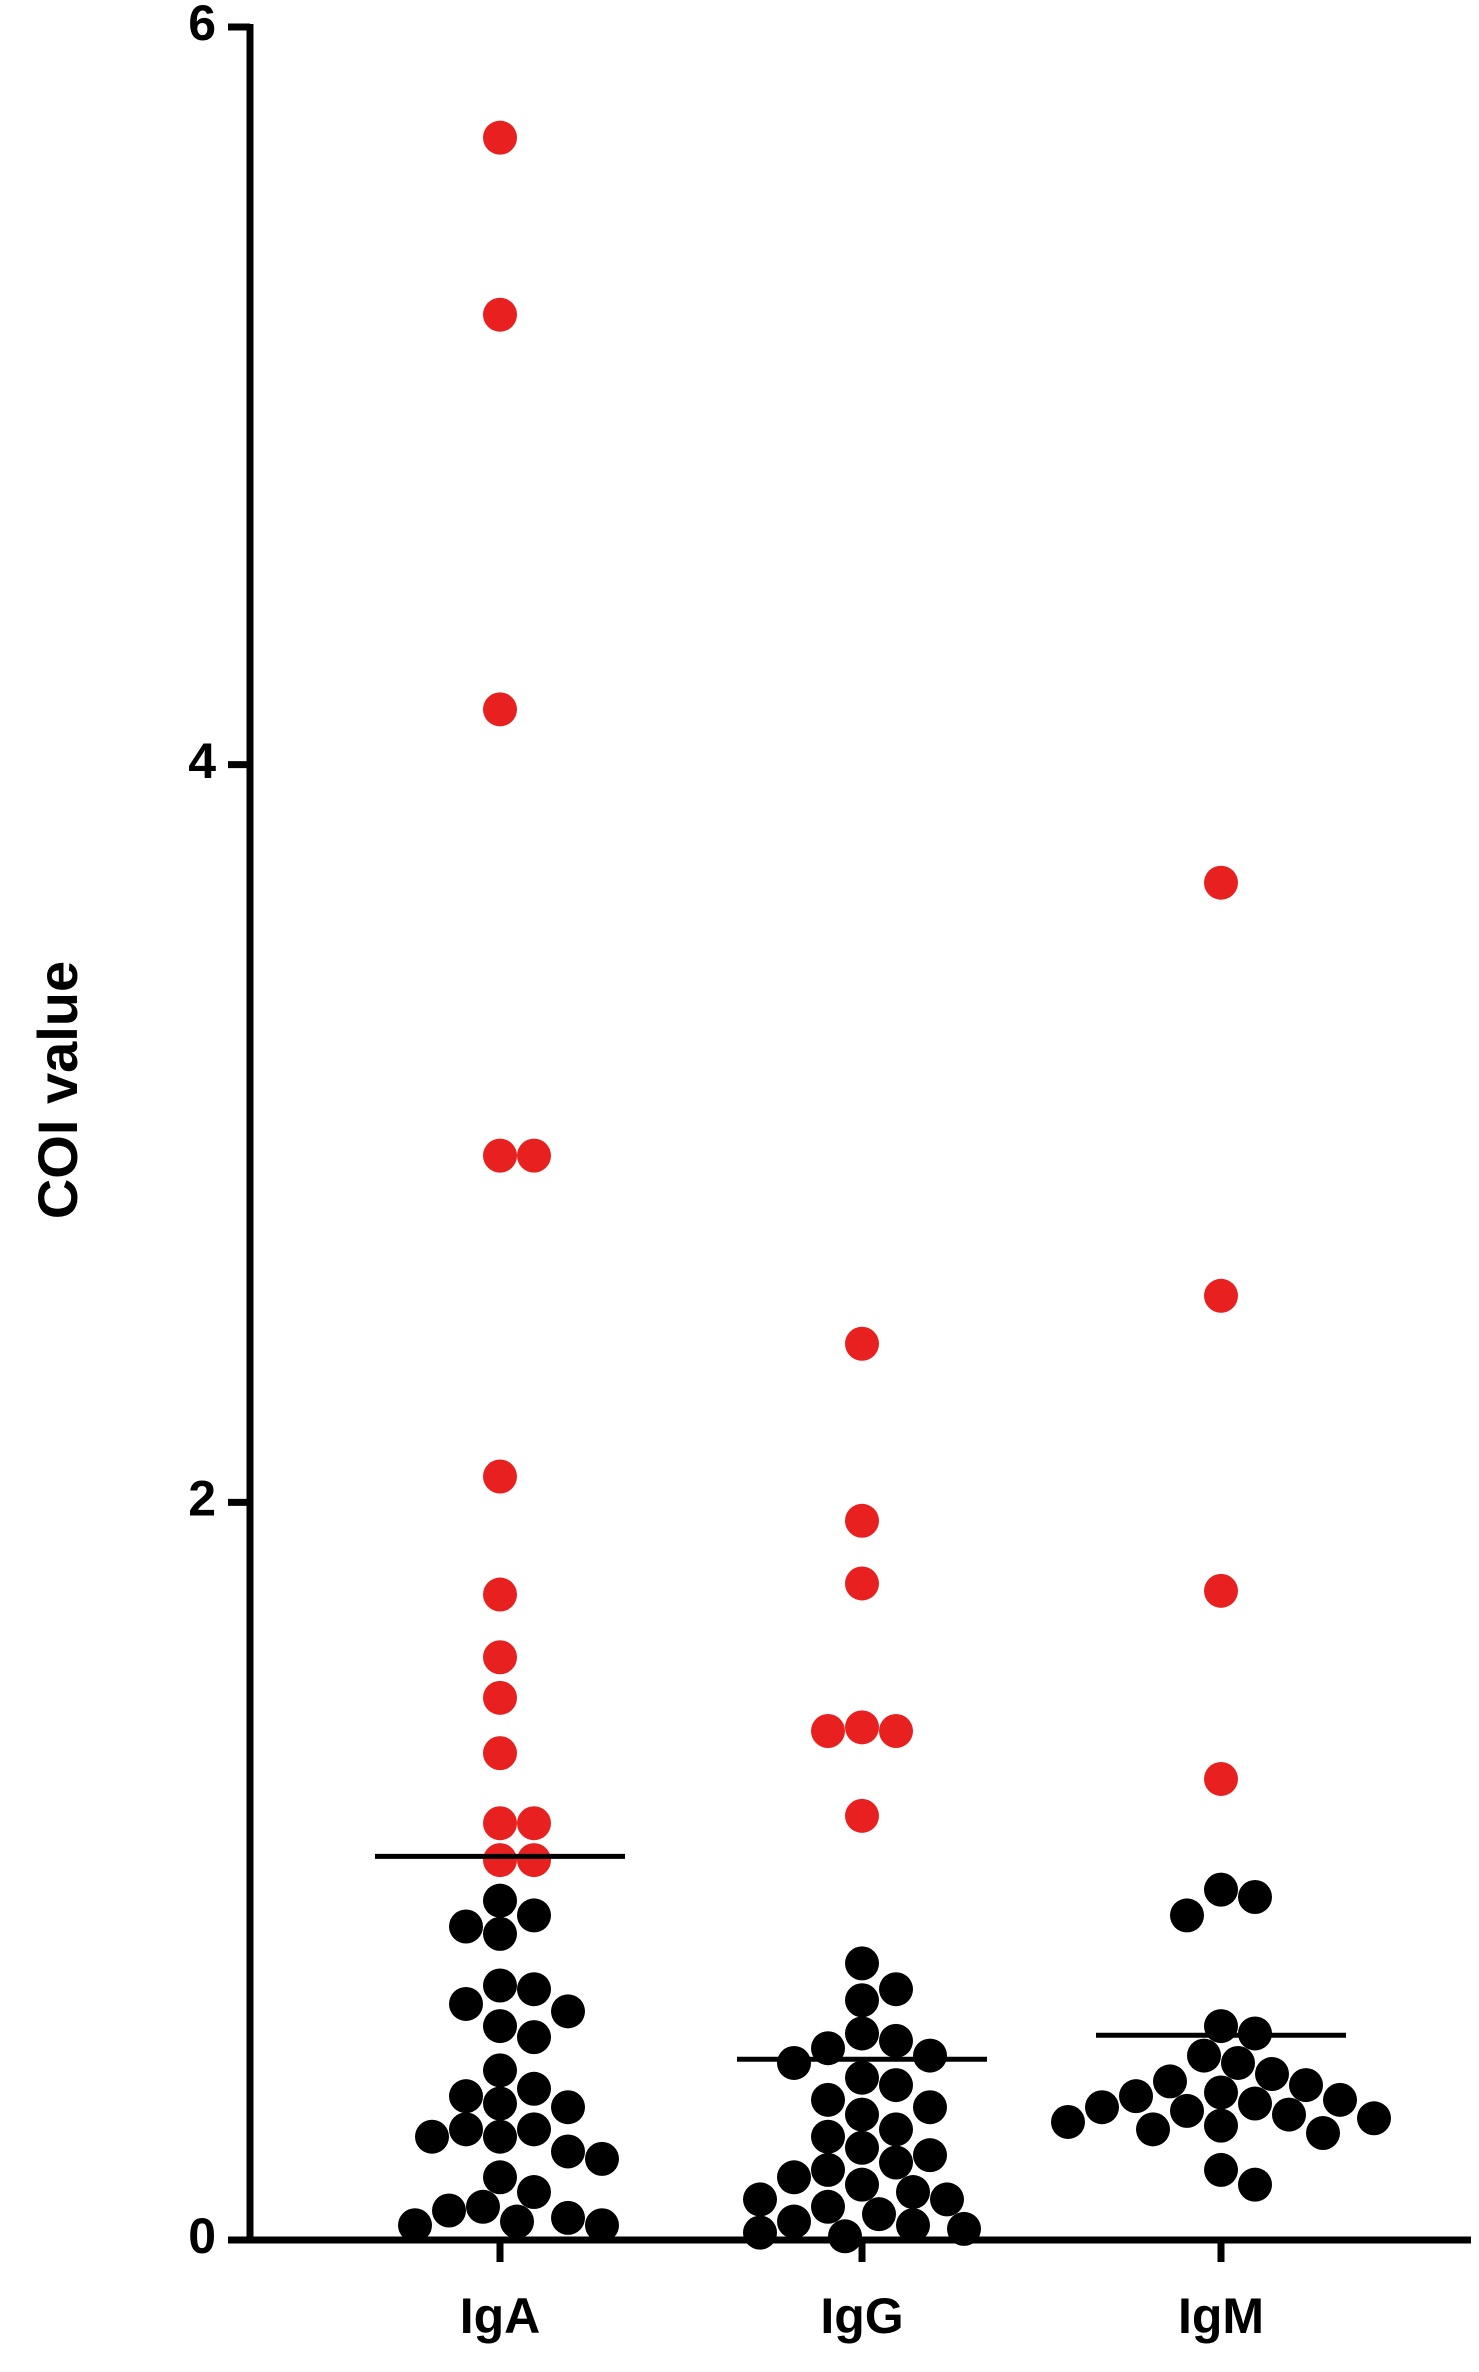 Image resolution: width=1479 pixels, height=2372 pixels. What do you see at coordinates (500, 2316) in the screenshot?
I see `x-tick-label: IgA` at bounding box center [500, 2316].